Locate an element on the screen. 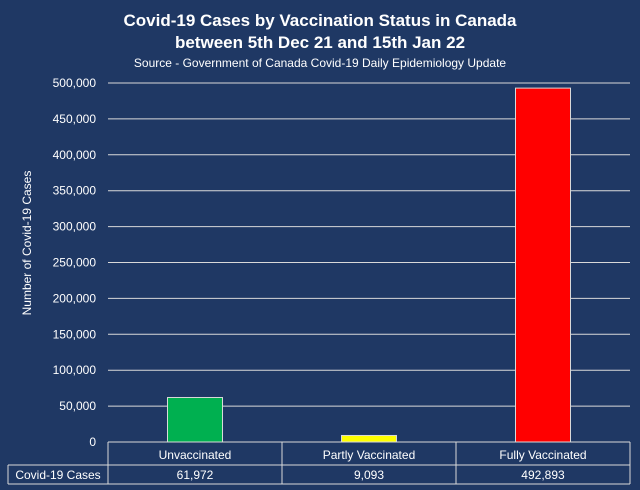 The width and height of the screenshot is (640, 490). x-category-label: Fully Vaccinated is located at coordinates (542, 455).